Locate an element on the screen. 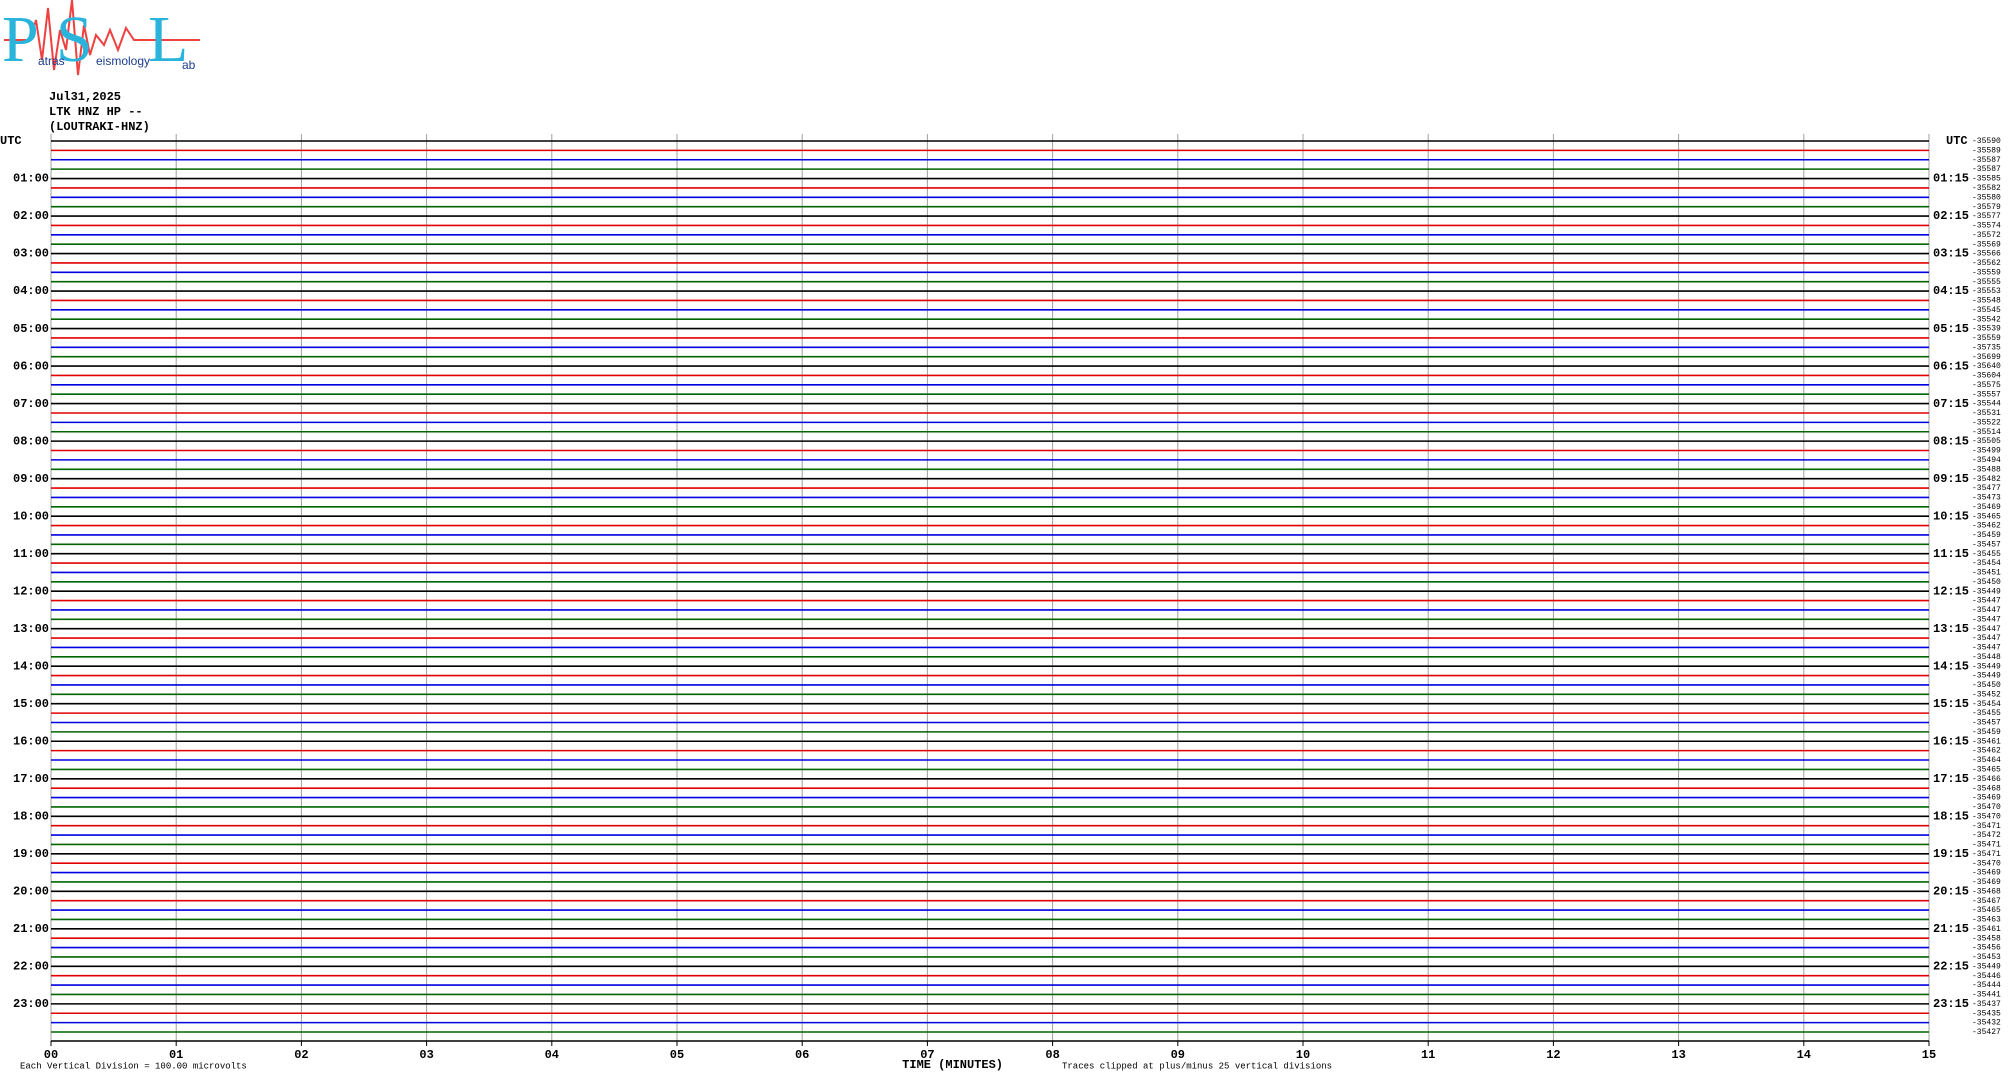 The image size is (2010, 1085). row-time-label: 20:15 is located at coordinates (1951, 891).